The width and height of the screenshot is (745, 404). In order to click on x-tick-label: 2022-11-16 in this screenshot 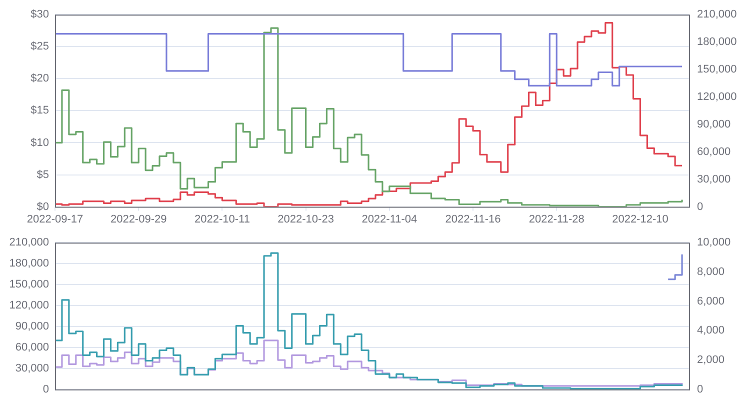, I will do `click(473, 219)`.